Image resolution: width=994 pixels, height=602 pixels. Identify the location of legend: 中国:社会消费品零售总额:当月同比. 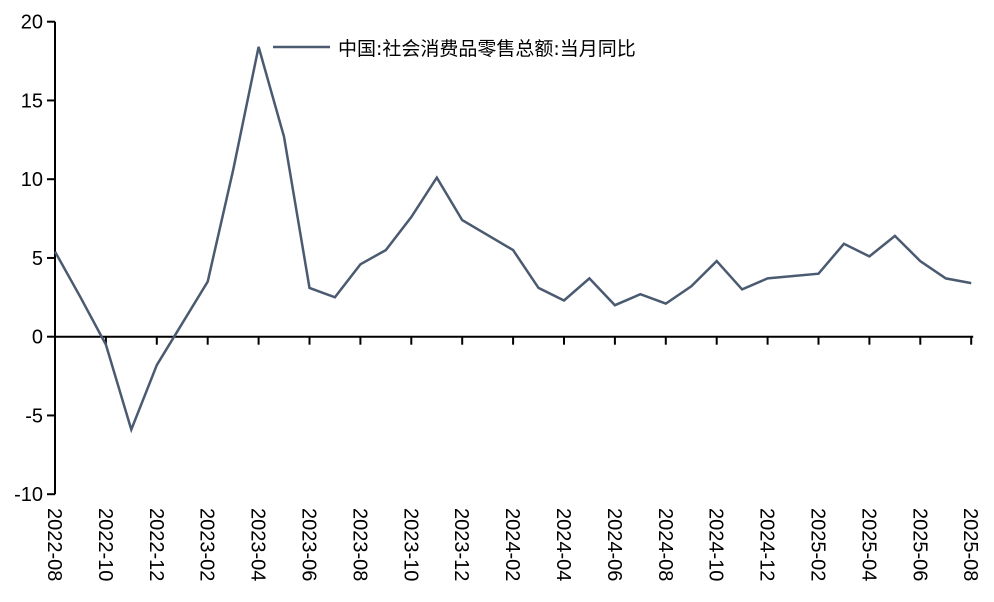
(454, 49).